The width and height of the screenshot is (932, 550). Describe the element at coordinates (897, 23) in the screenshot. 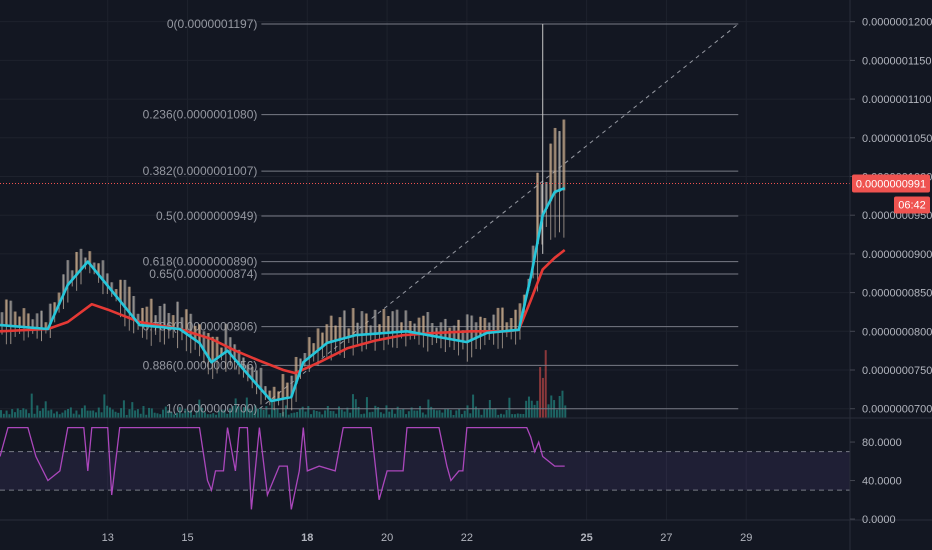

I see `price-tick-label: 0.0000001200` at that location.